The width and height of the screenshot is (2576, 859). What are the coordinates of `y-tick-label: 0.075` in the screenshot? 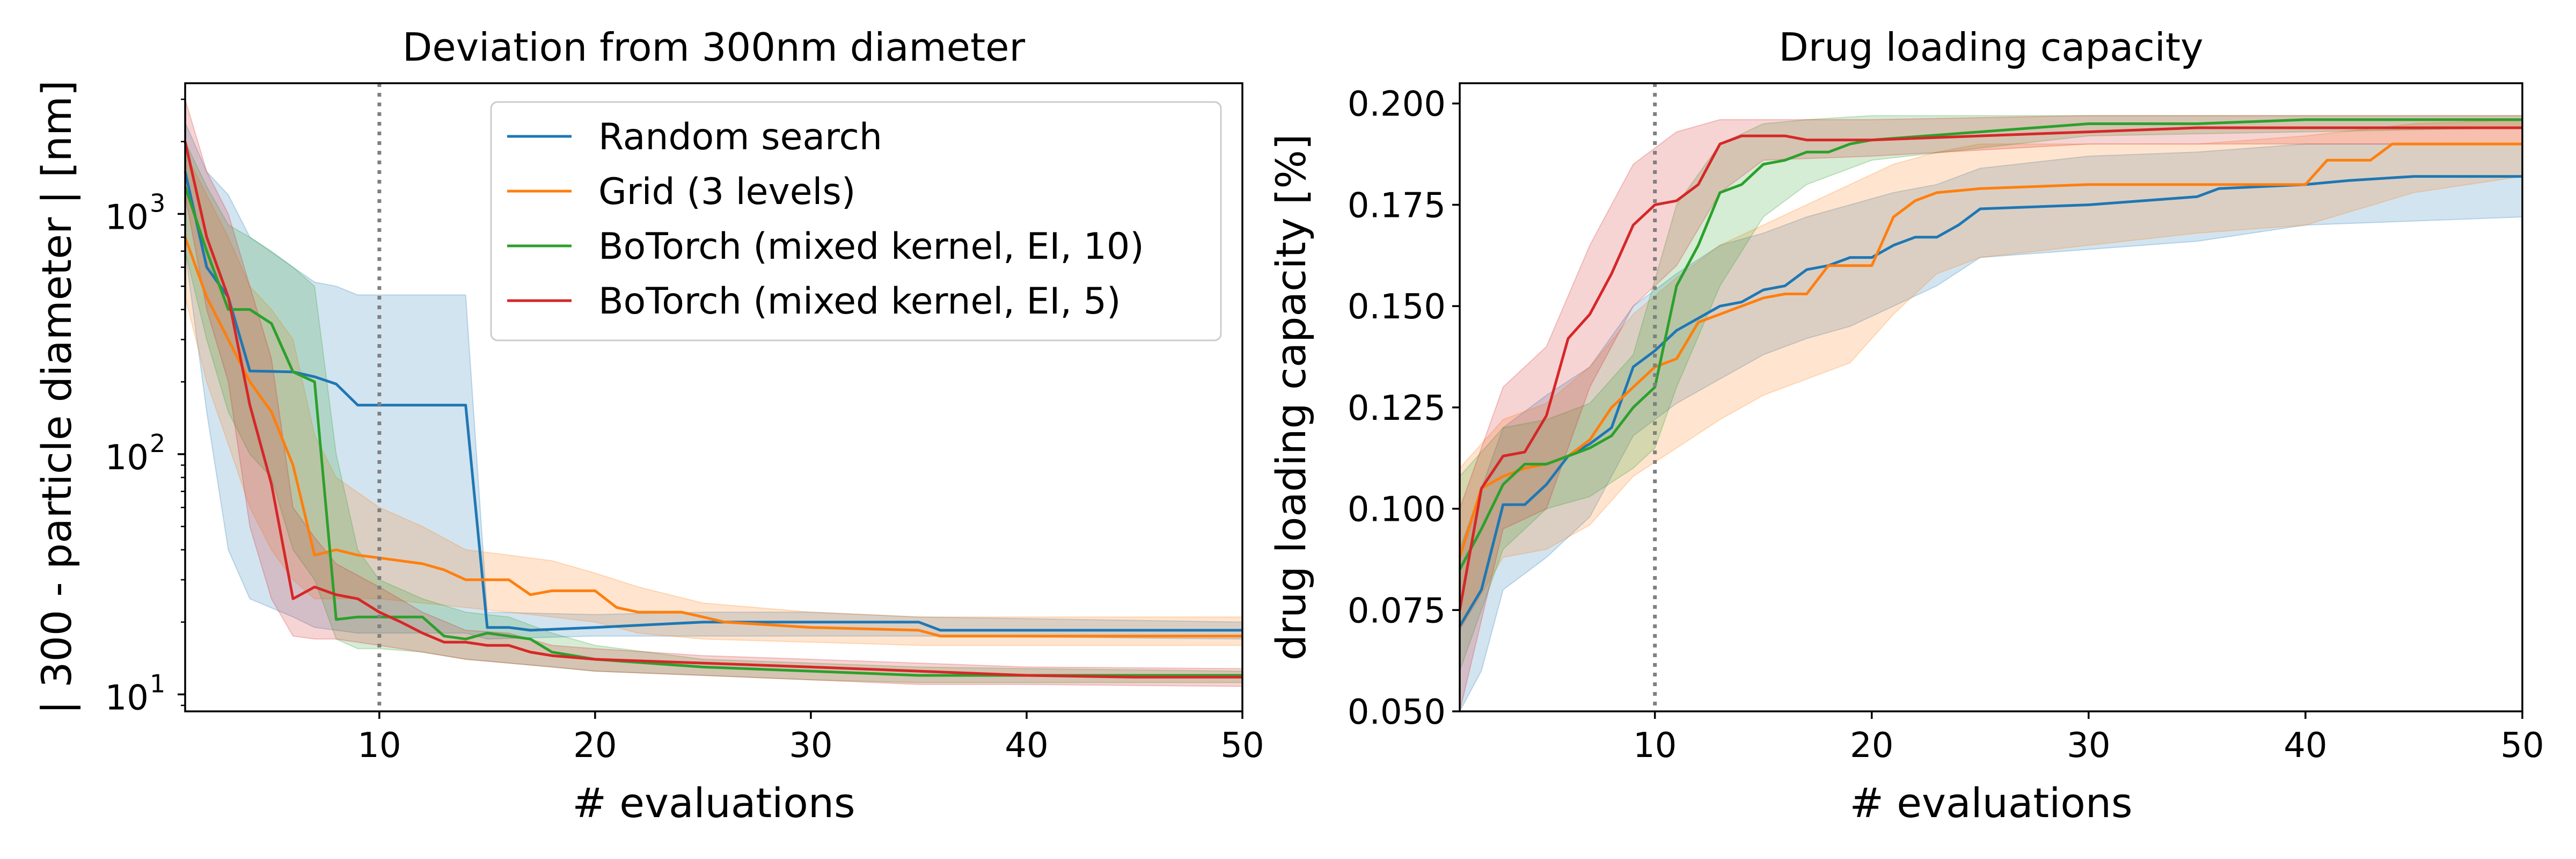 It's located at (1397, 611).